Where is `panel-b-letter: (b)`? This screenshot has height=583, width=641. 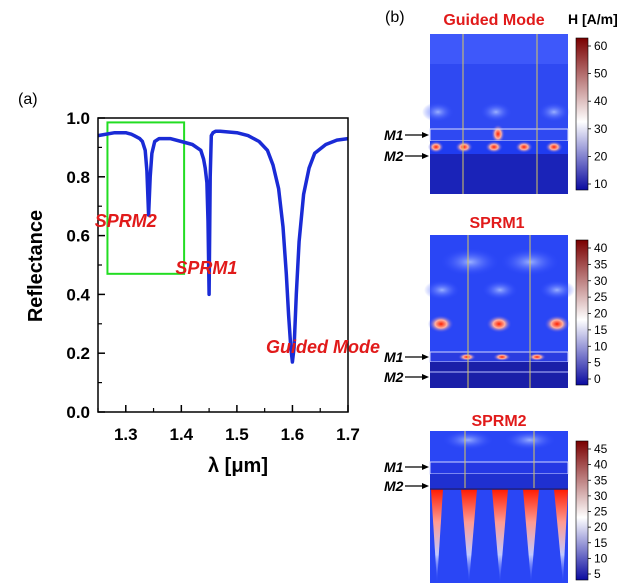
panel-b-letter: (b) is located at coordinates (395, 17).